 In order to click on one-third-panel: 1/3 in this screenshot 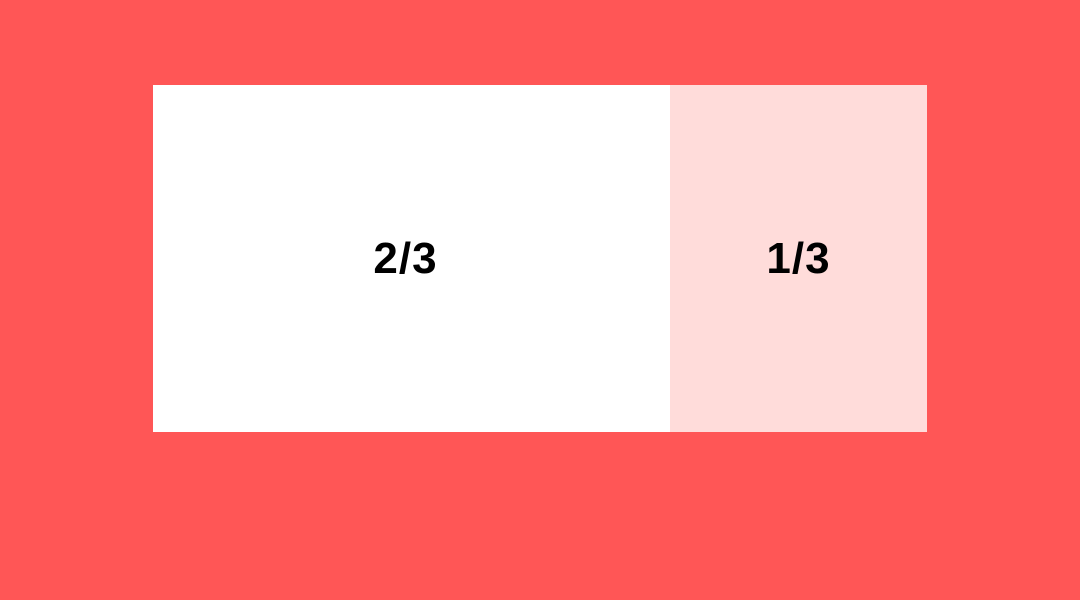, I will do `click(798, 258)`.